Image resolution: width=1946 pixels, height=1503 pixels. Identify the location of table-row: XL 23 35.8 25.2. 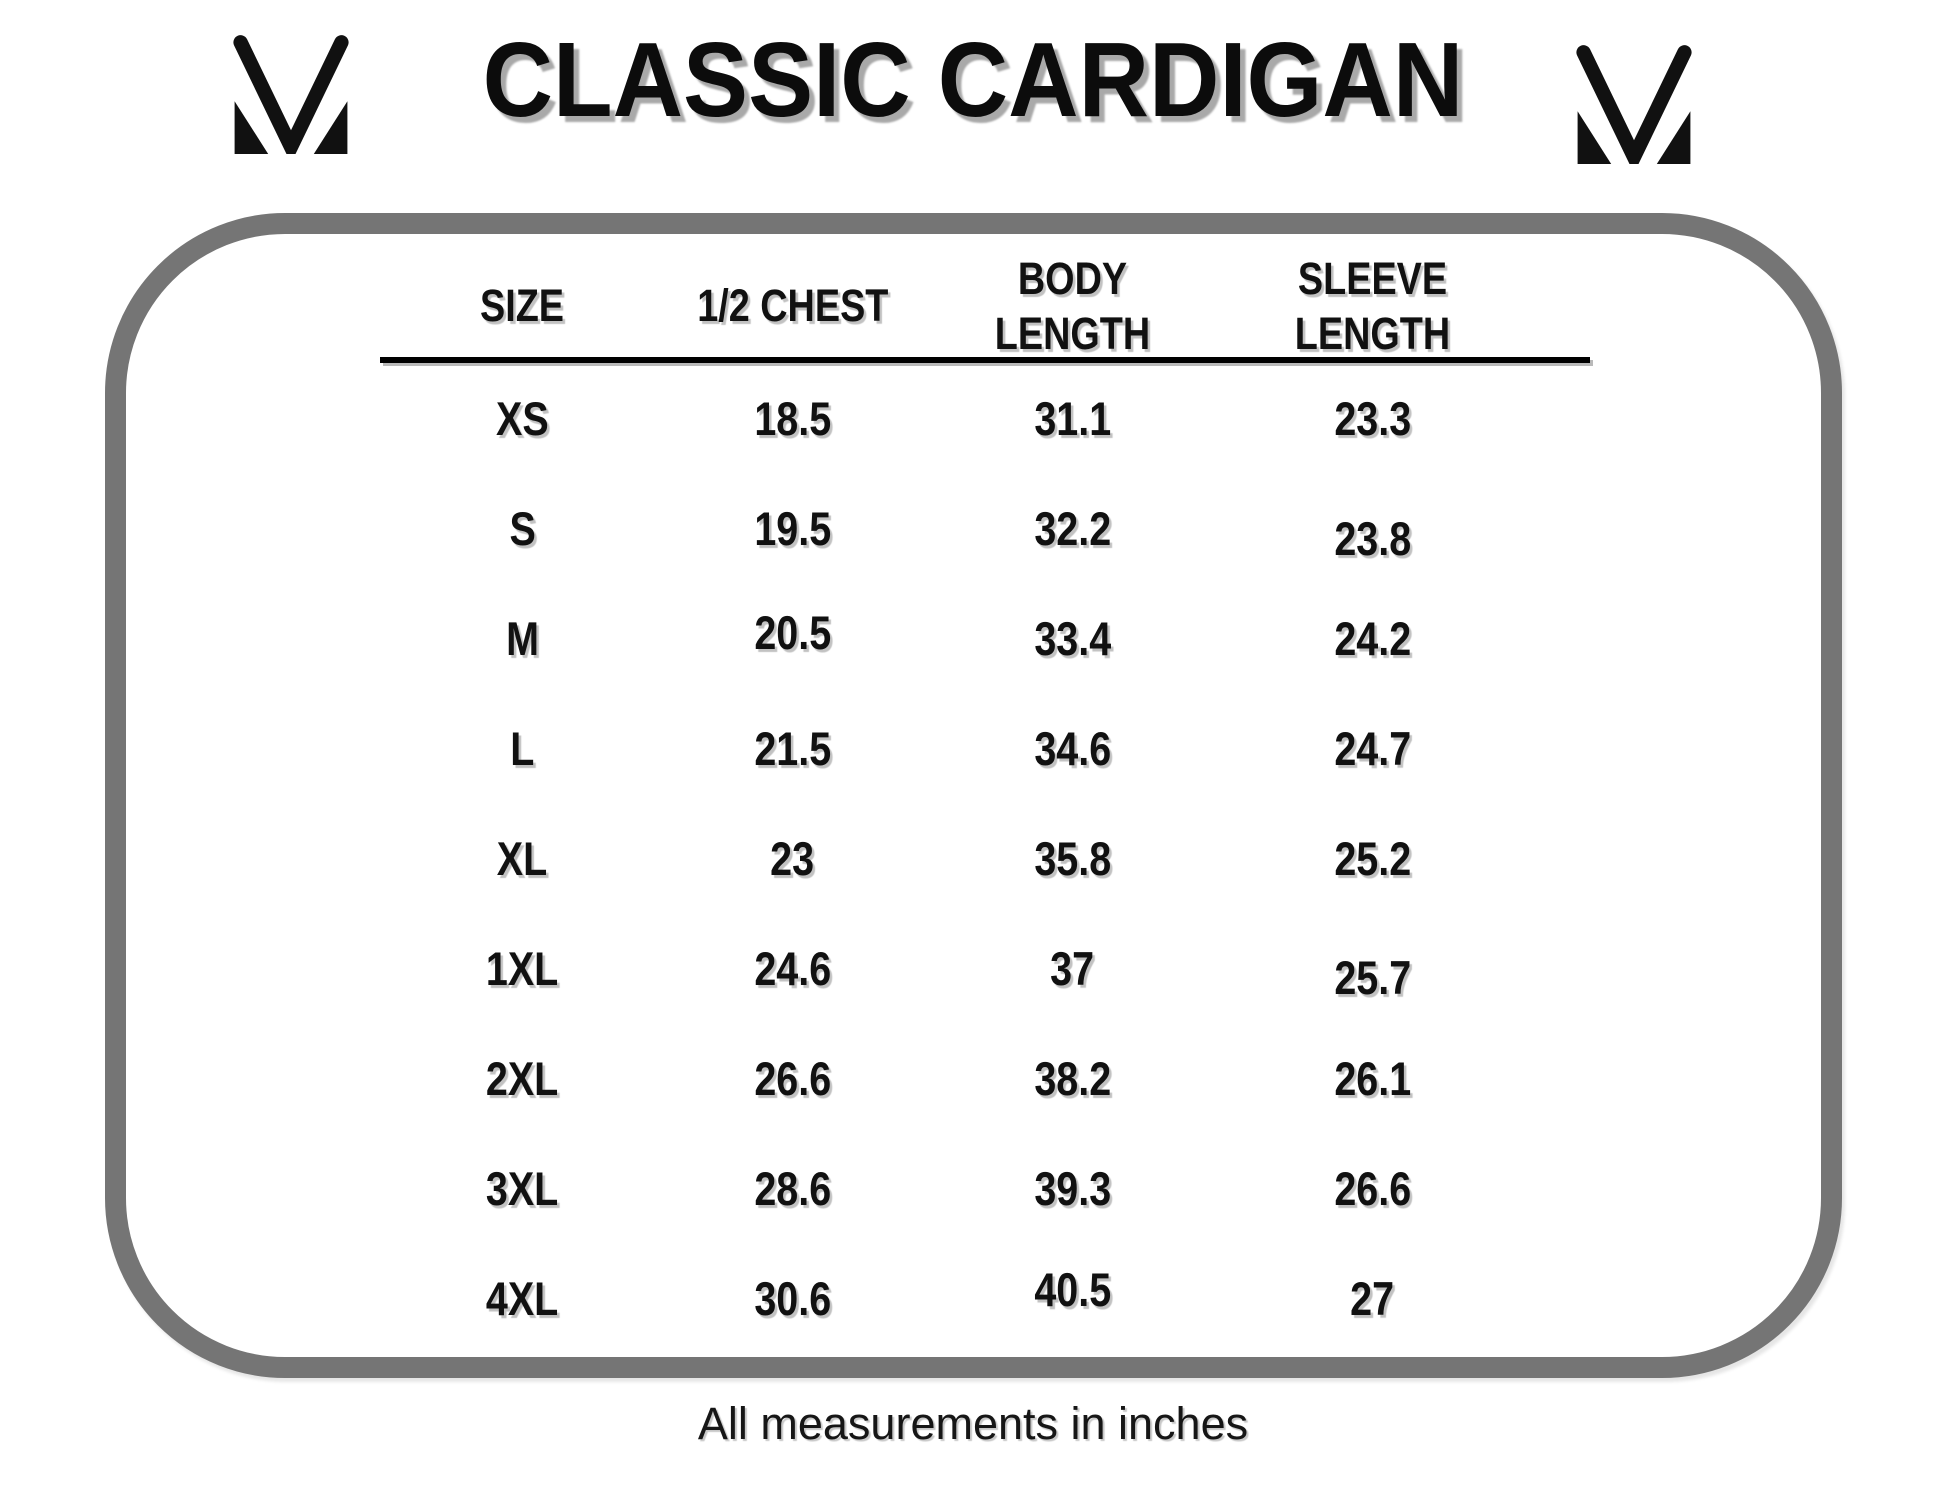
(985, 858).